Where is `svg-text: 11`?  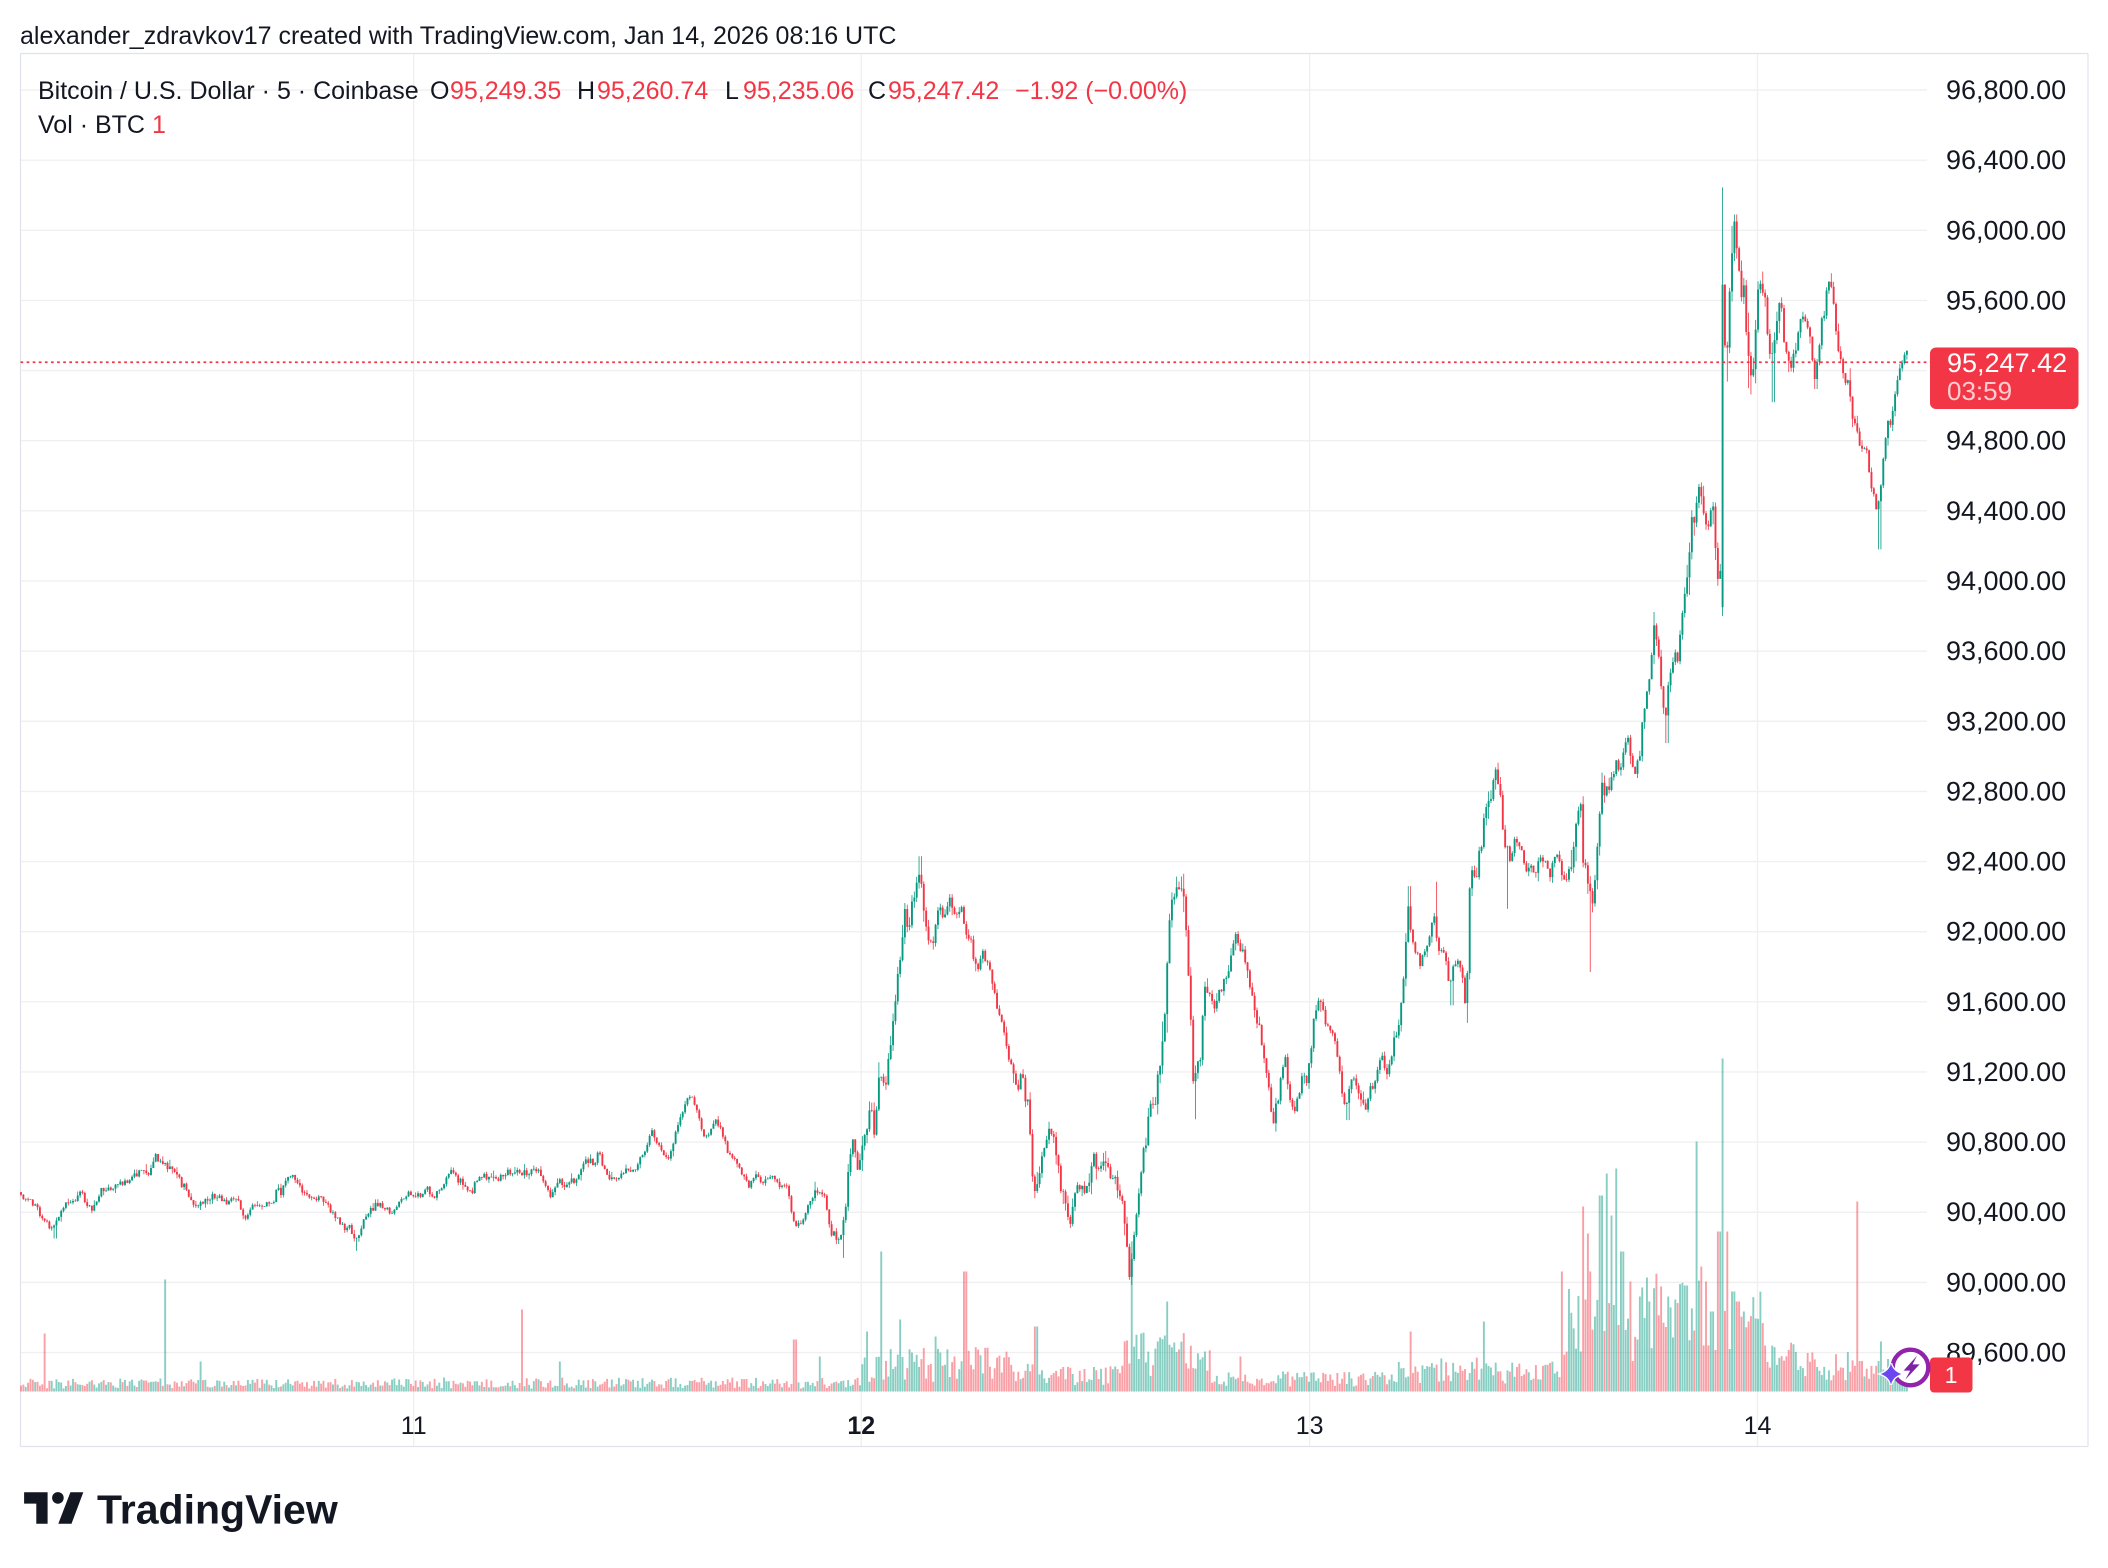 svg-text: 11 is located at coordinates (414, 1426).